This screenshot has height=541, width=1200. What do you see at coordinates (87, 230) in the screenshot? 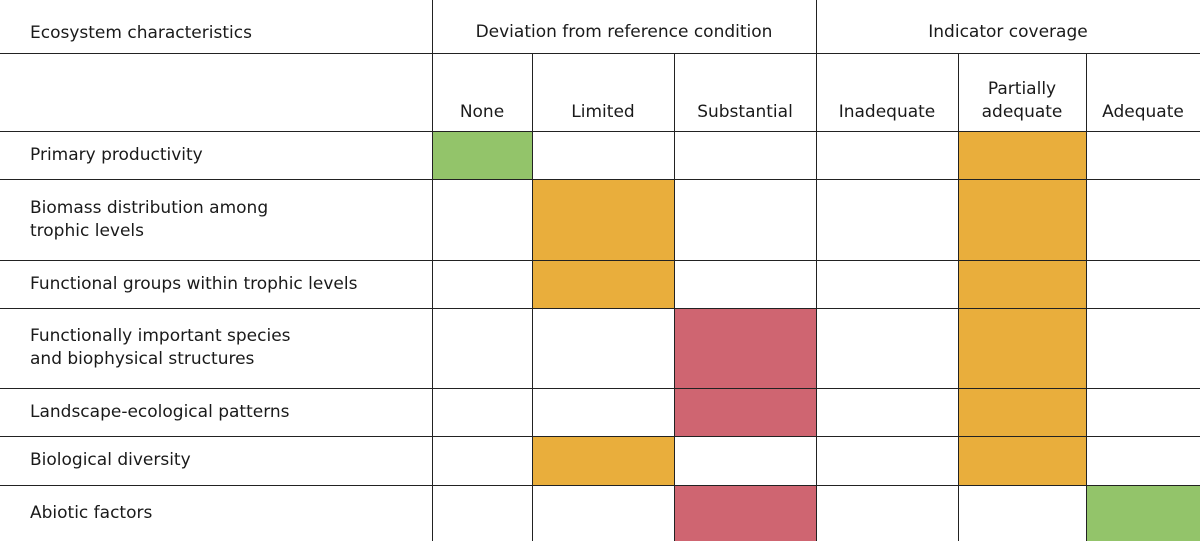
I see `row-label: trophic levels` at bounding box center [87, 230].